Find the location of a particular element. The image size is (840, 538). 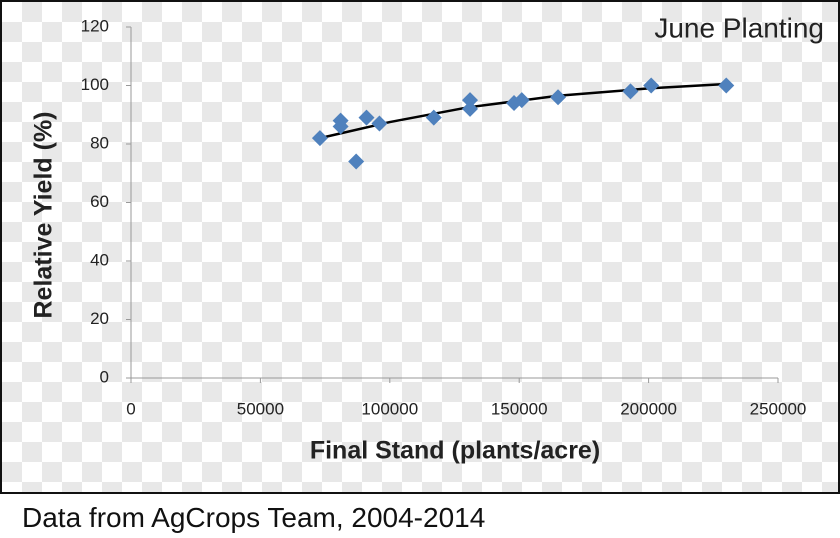

y-tick-label: 0 is located at coordinates (104, 376).